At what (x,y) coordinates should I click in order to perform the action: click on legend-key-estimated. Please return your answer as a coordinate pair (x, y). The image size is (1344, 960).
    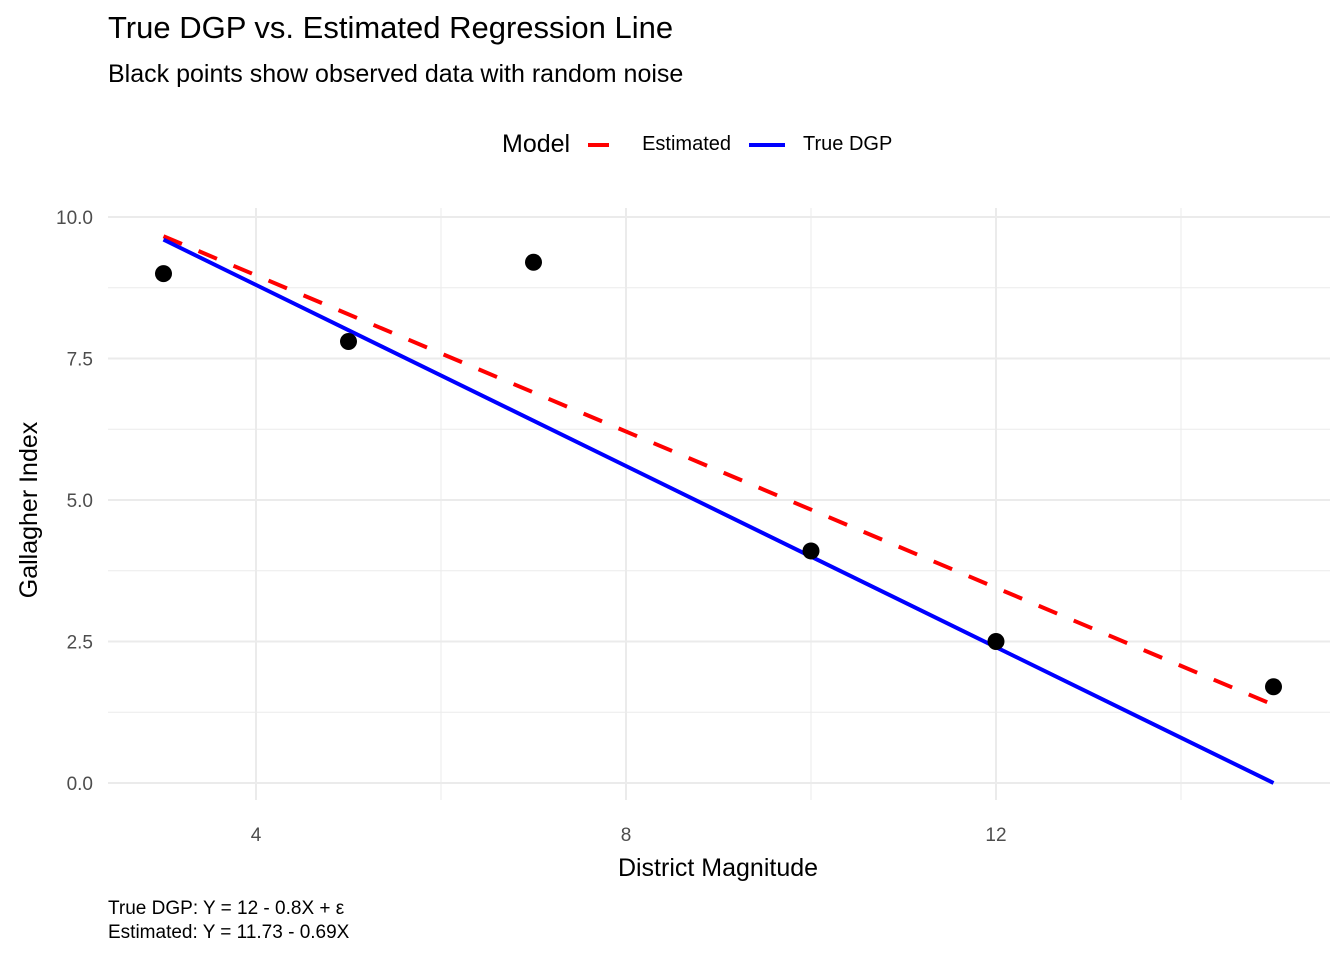
    Looking at the image, I should click on (606, 144).